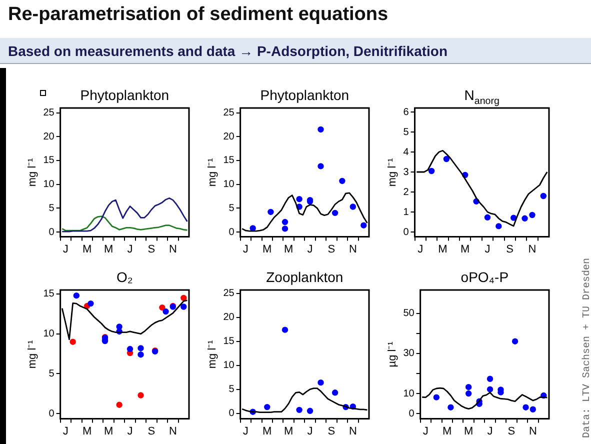  Describe the element at coordinates (484, 277) in the screenshot. I see `chart-title: oPO₄-P` at that location.